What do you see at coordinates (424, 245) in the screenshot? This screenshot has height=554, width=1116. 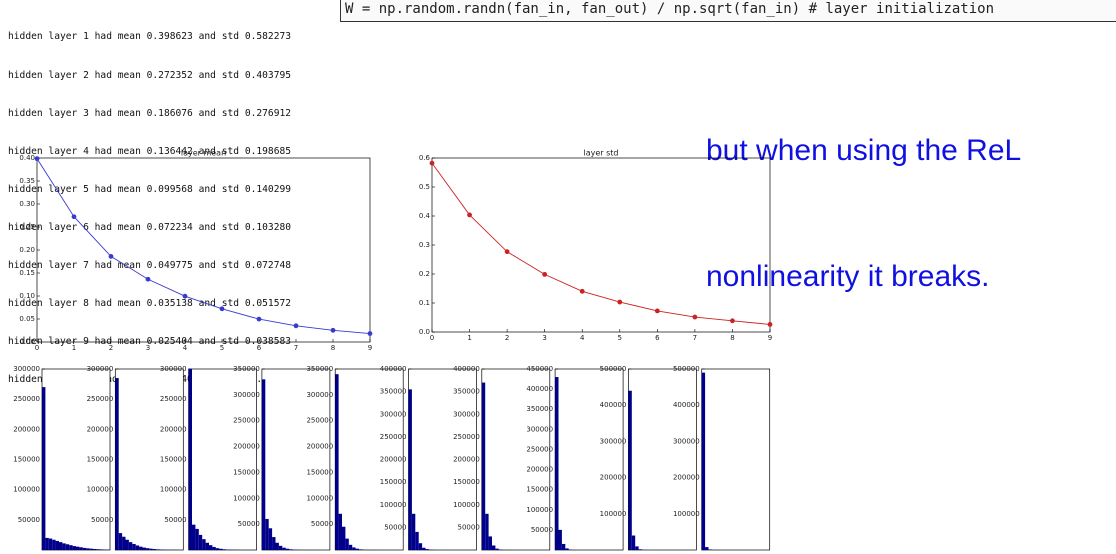 I see `y-tick-label: 0.3` at bounding box center [424, 245].